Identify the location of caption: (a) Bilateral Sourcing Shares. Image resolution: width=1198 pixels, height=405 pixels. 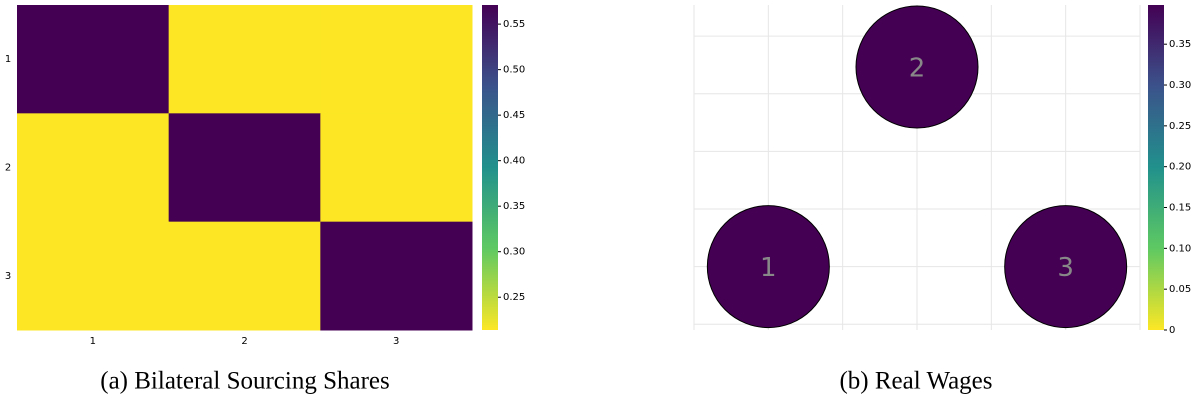
(245, 381).